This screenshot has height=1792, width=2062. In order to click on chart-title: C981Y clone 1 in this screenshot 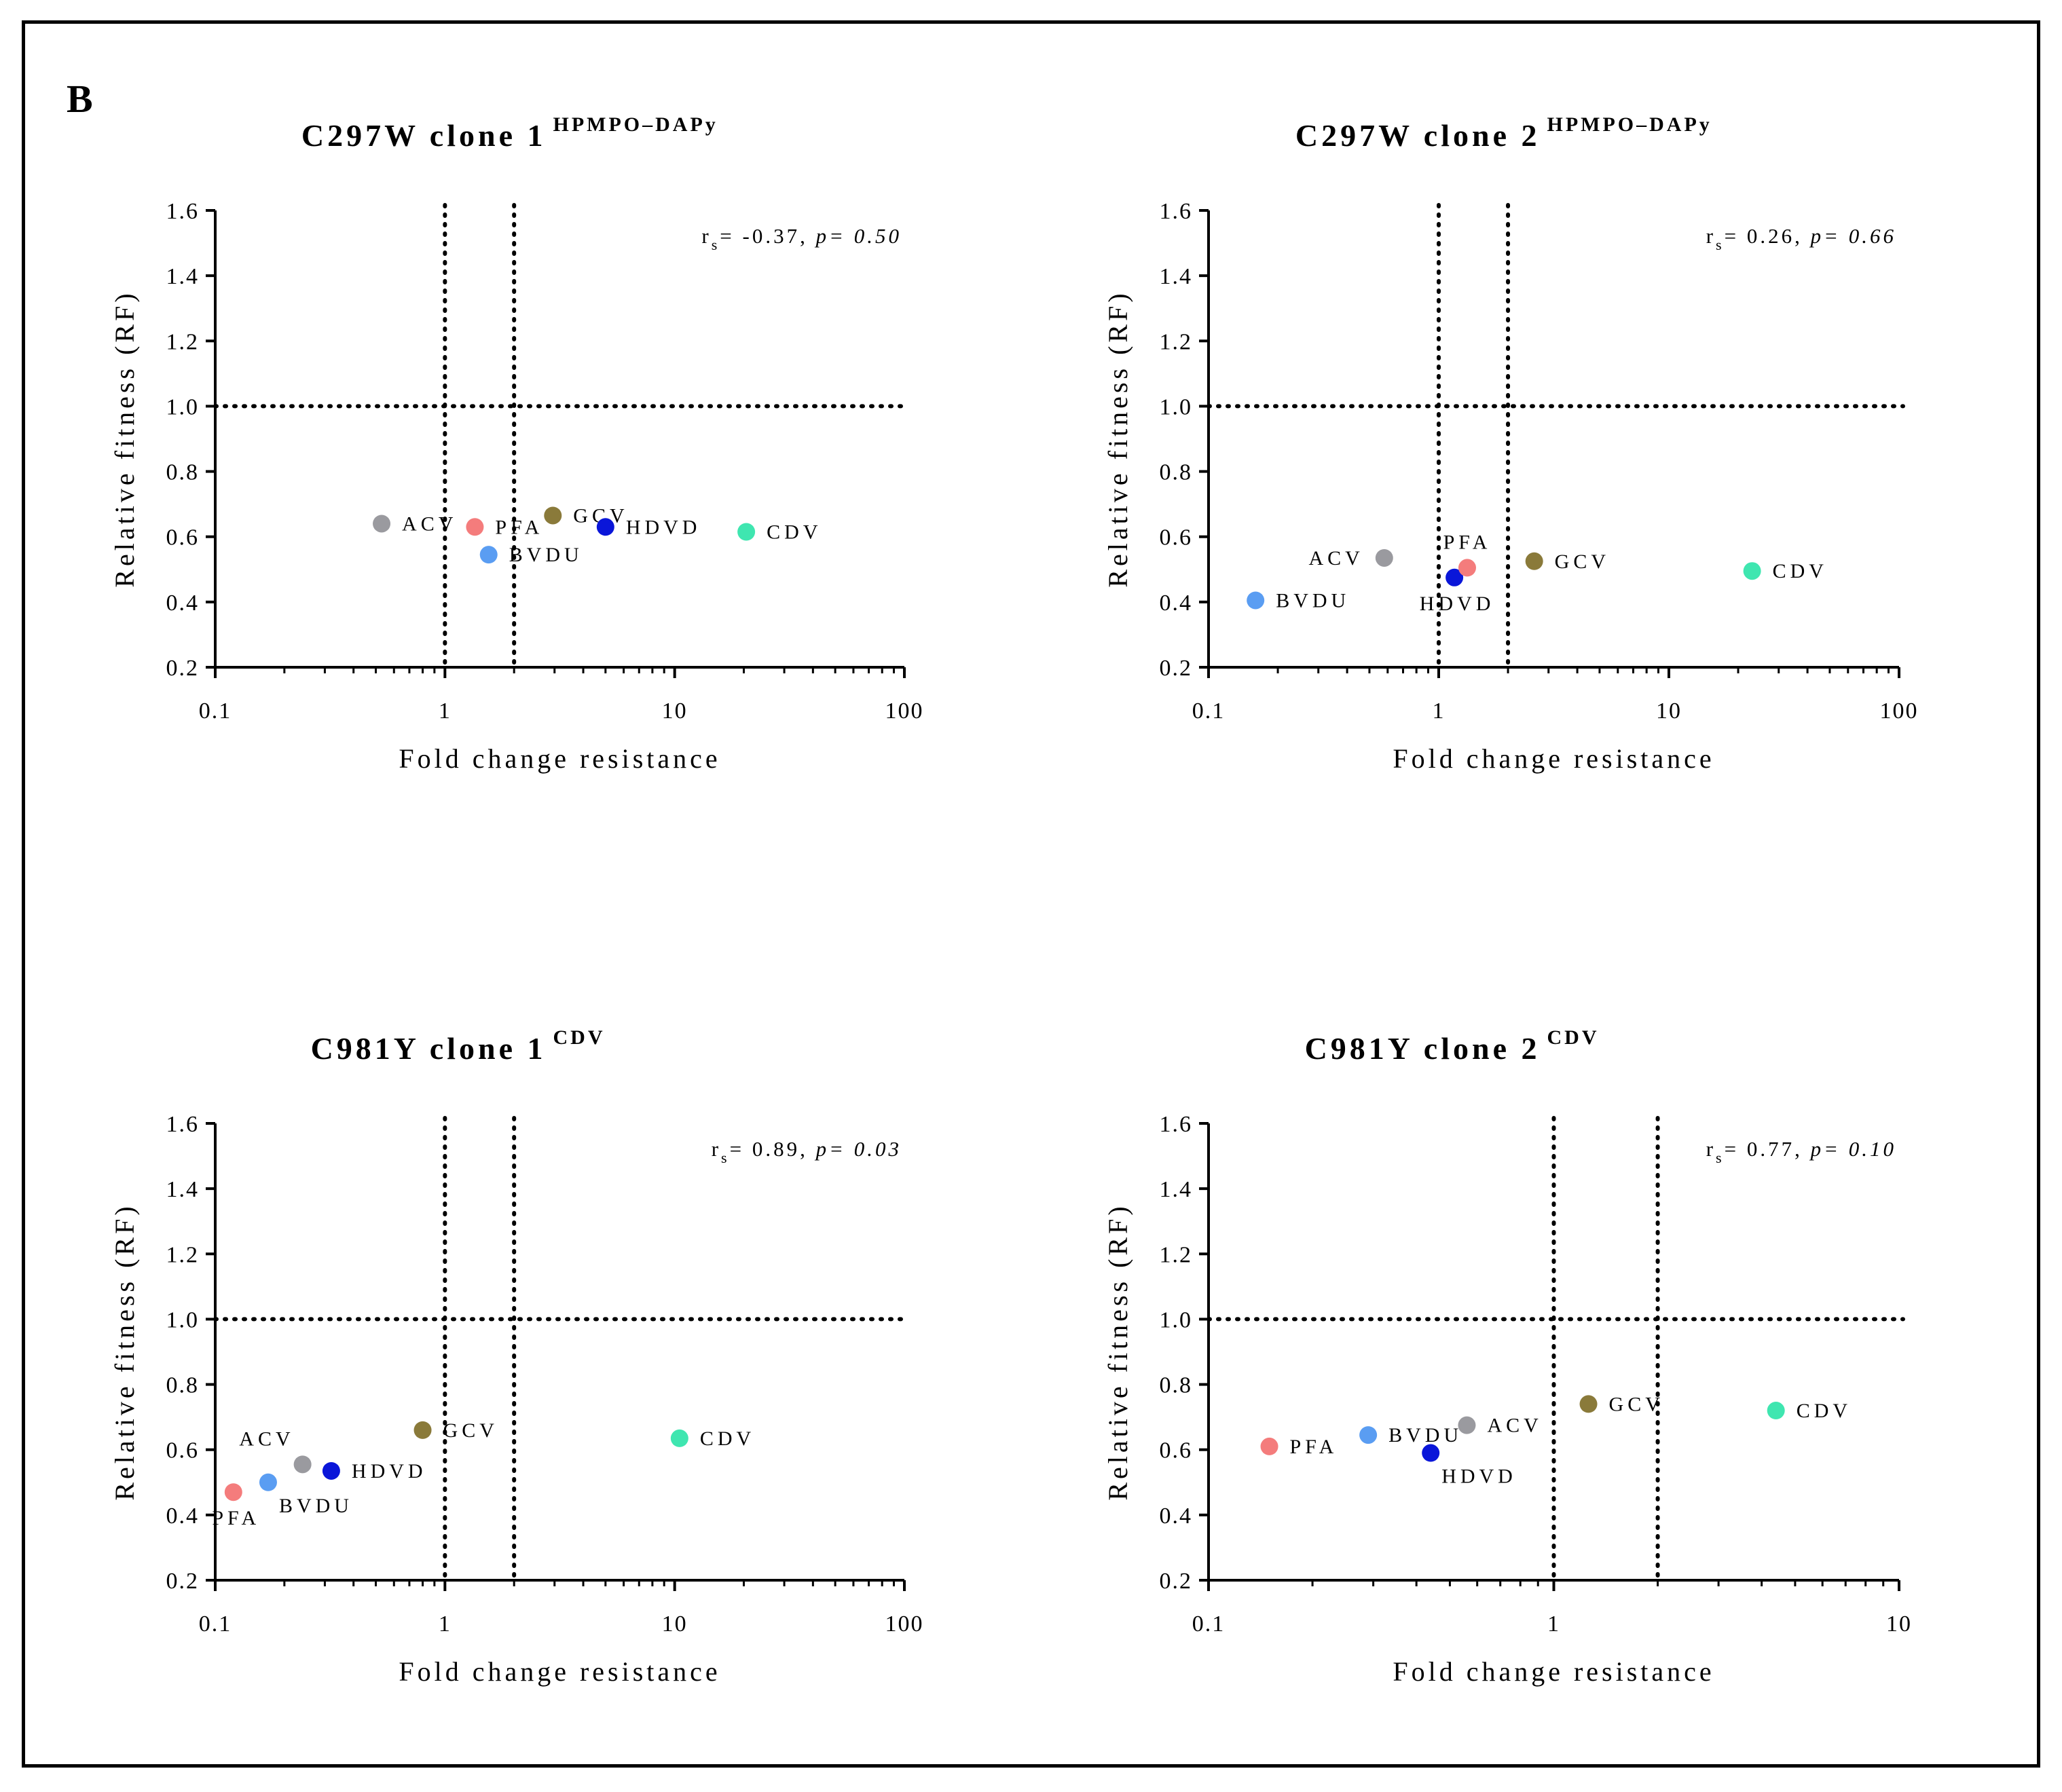, I will do `click(429, 1049)`.